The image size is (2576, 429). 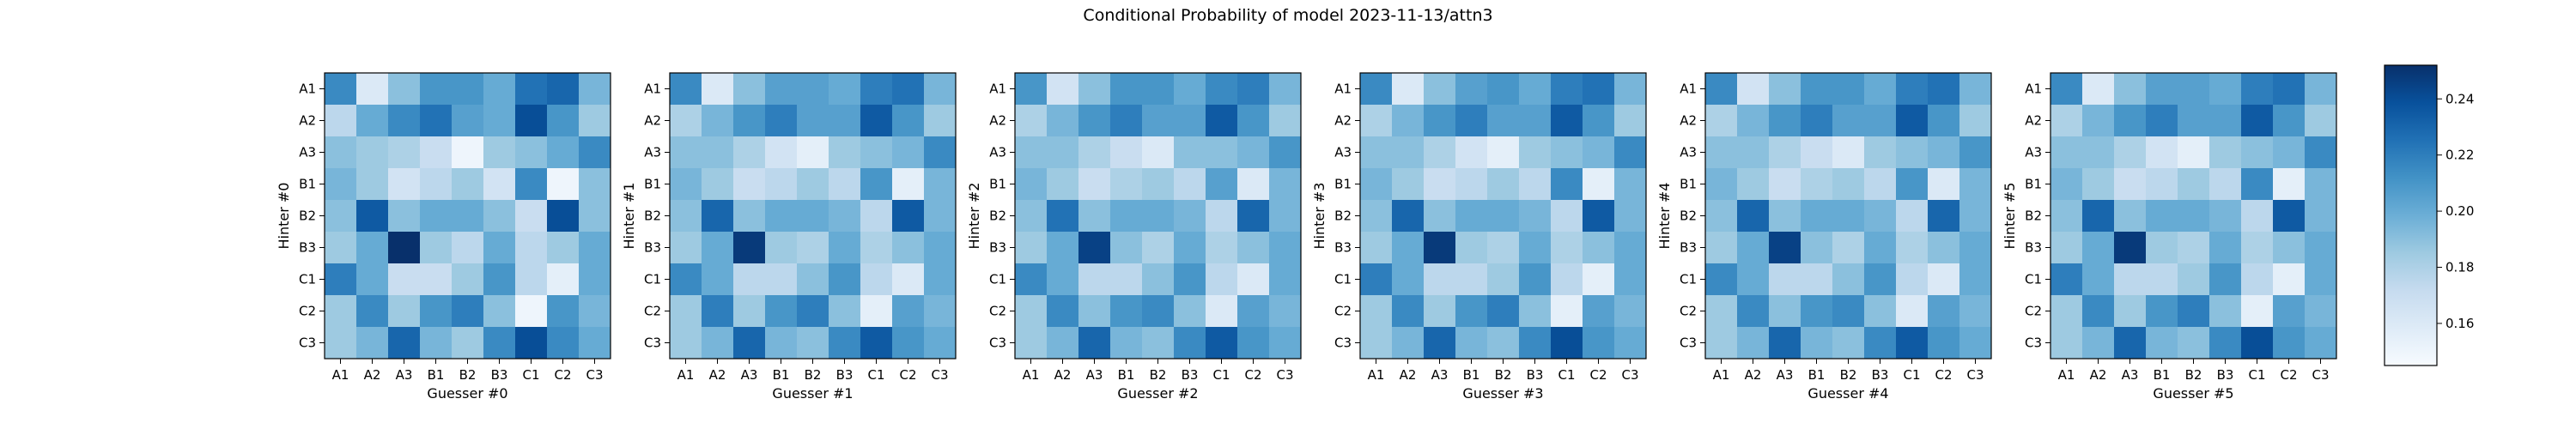 I want to click on x-axis-label: Guesser #2, so click(x=1158, y=393).